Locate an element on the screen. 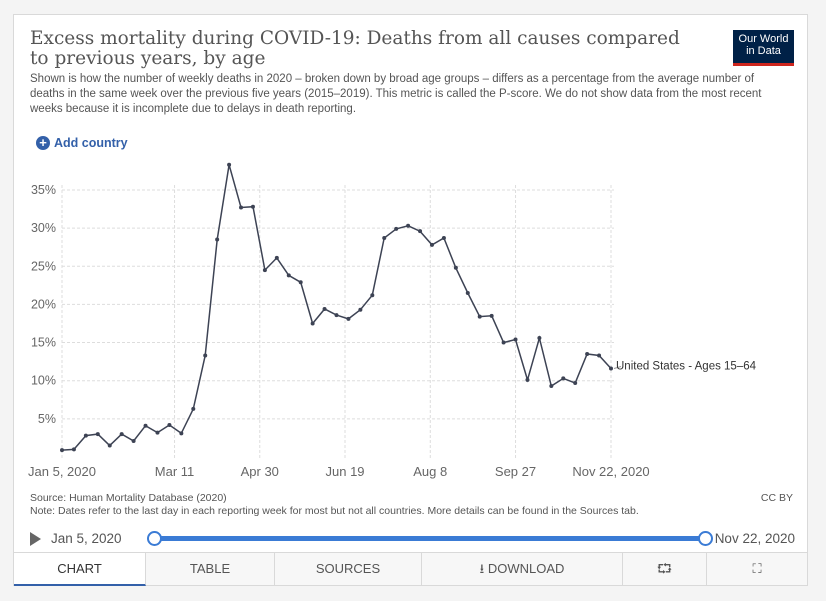 Image resolution: width=826 pixels, height=601 pixels. y-tick-label: 20% is located at coordinates (43, 304).